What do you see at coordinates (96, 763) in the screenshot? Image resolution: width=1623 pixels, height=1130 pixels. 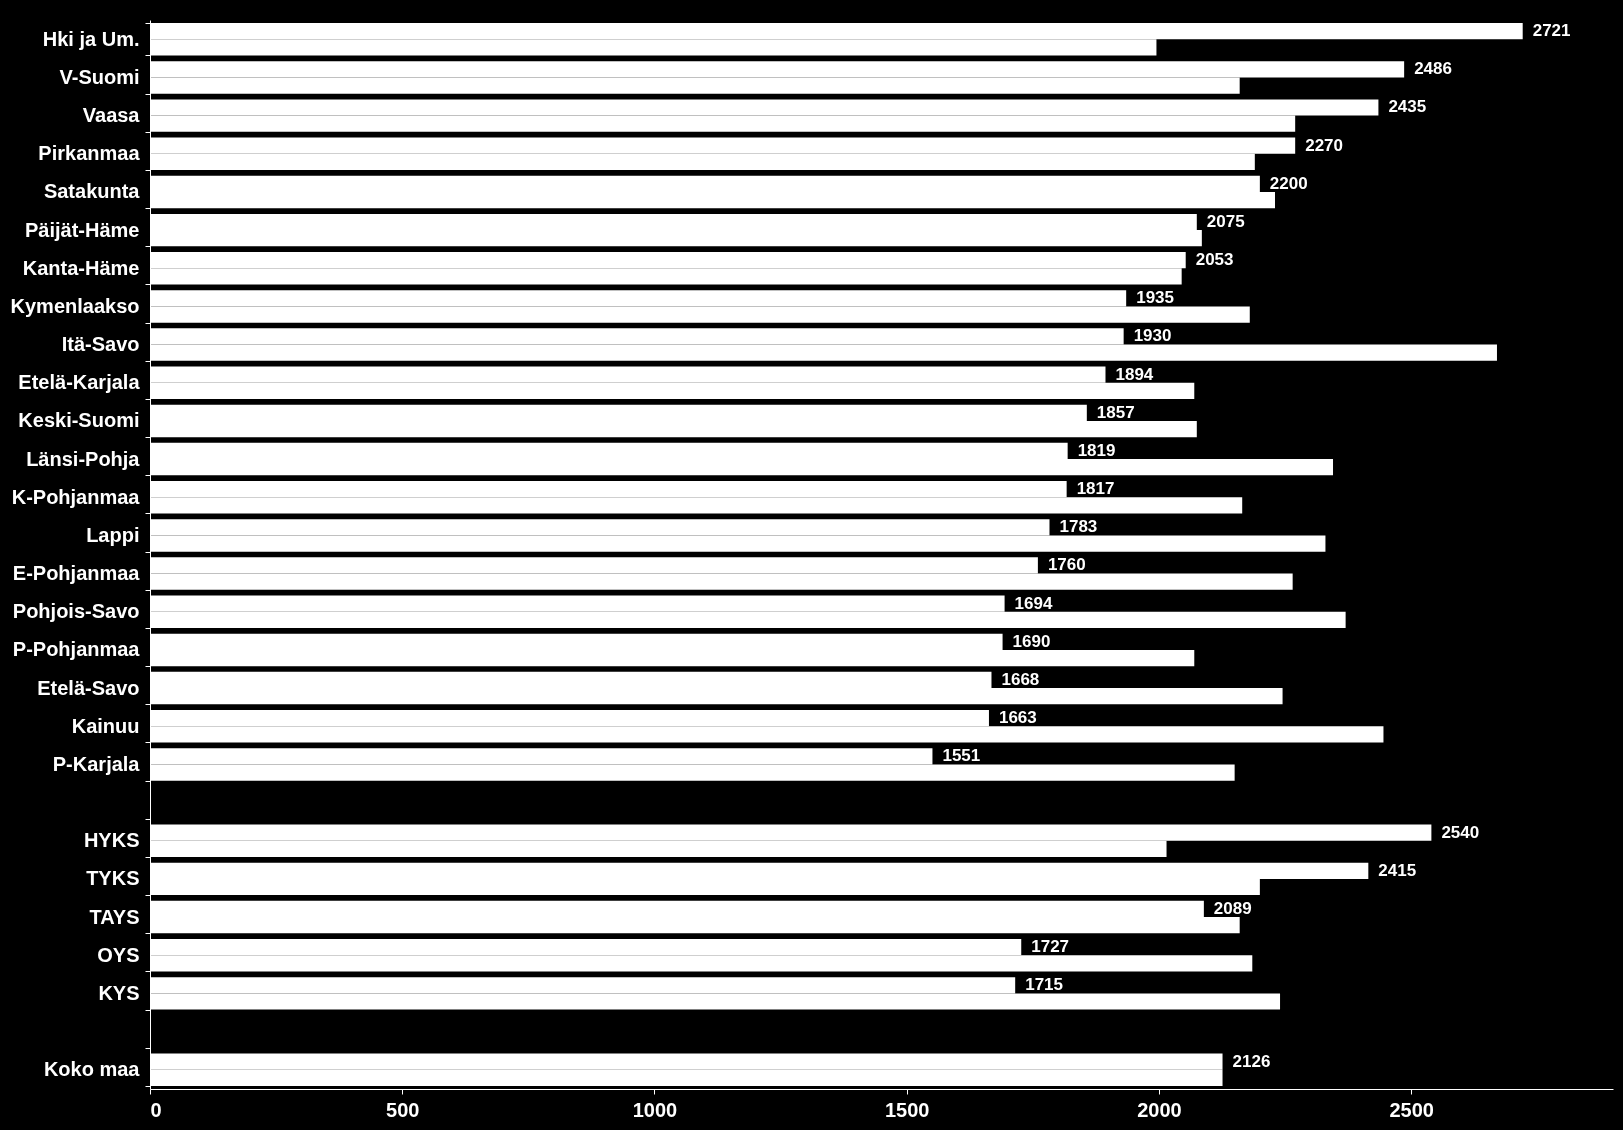 I see `y-tick-label: P-Karjala` at bounding box center [96, 763].